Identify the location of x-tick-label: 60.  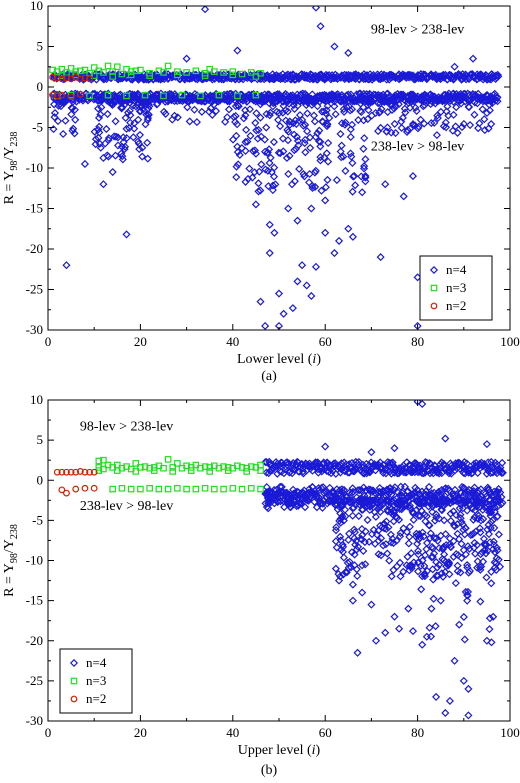
(325, 341).